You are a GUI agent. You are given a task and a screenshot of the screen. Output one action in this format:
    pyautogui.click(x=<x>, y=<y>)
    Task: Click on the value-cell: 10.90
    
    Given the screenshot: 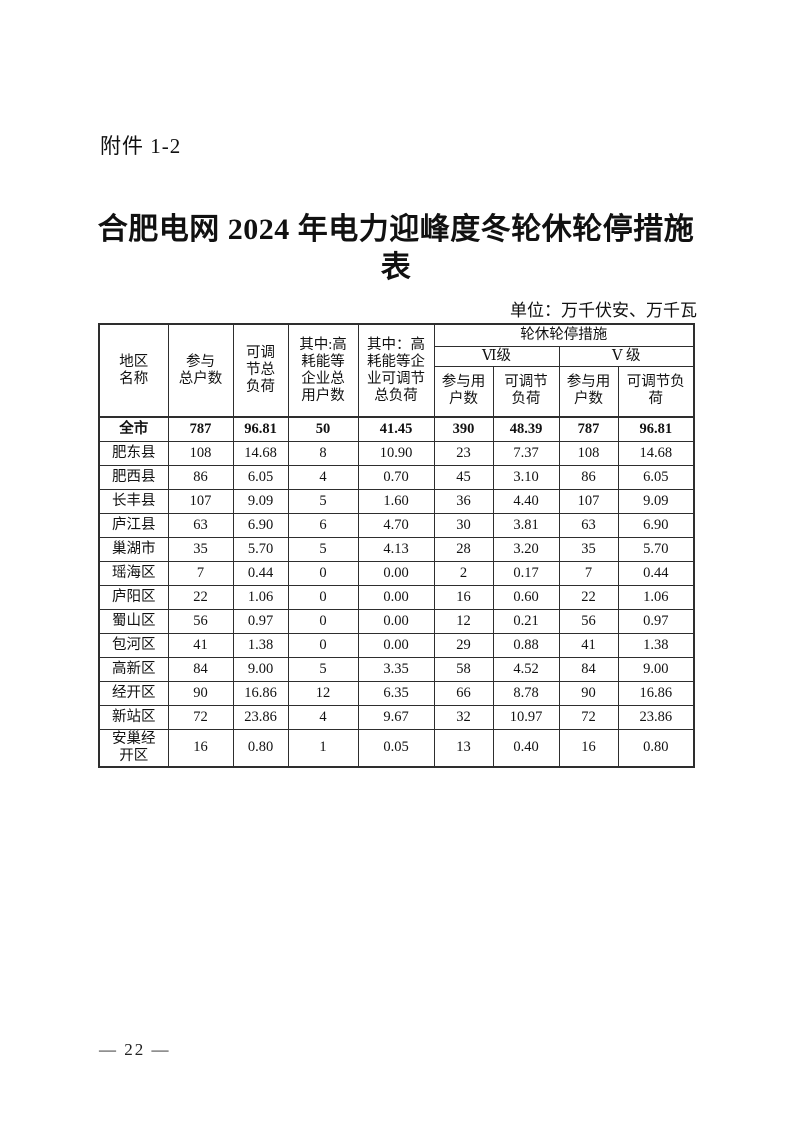 What is the action you would take?
    pyautogui.click(x=396, y=453)
    